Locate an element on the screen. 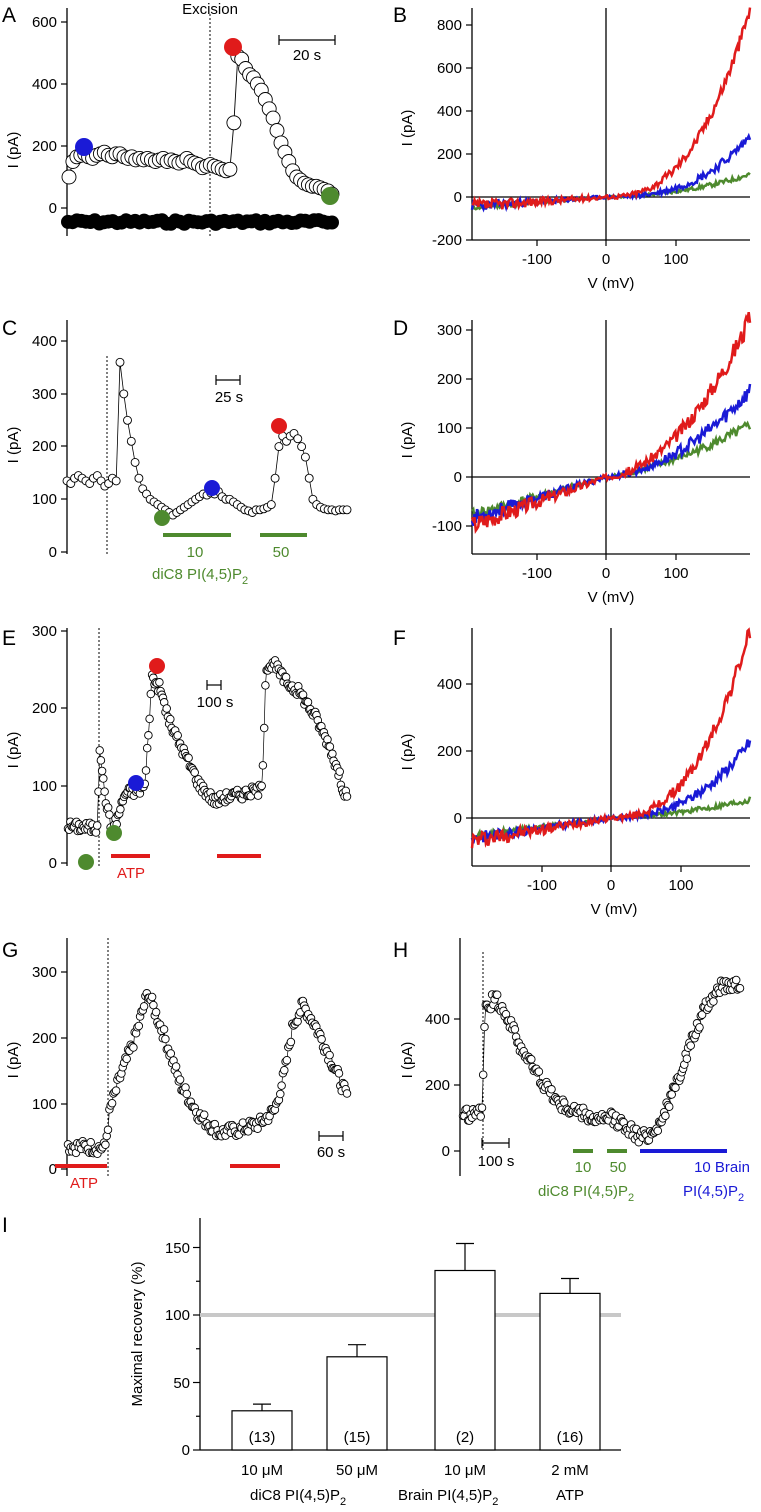  f-xtick-m100: -100 is located at coordinates (542, 885).